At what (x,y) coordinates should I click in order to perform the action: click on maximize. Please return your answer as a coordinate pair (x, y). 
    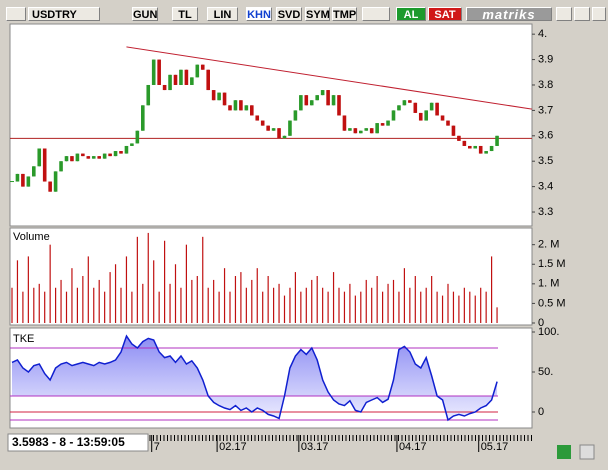
    Looking at the image, I should click on (582, 14).